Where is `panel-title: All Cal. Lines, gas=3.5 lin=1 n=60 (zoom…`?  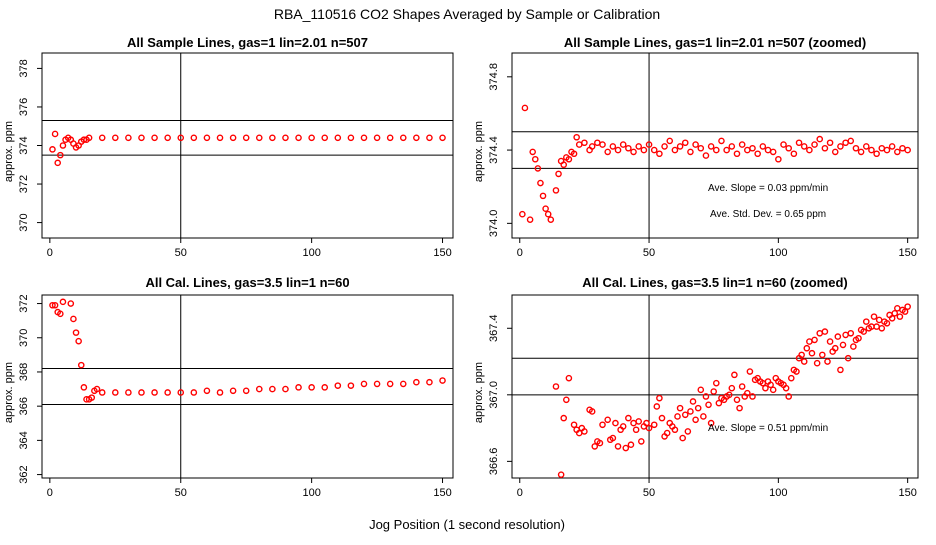
panel-title: All Cal. Lines, gas=3.5 lin=1 n=60 (zoom… is located at coordinates (715, 282).